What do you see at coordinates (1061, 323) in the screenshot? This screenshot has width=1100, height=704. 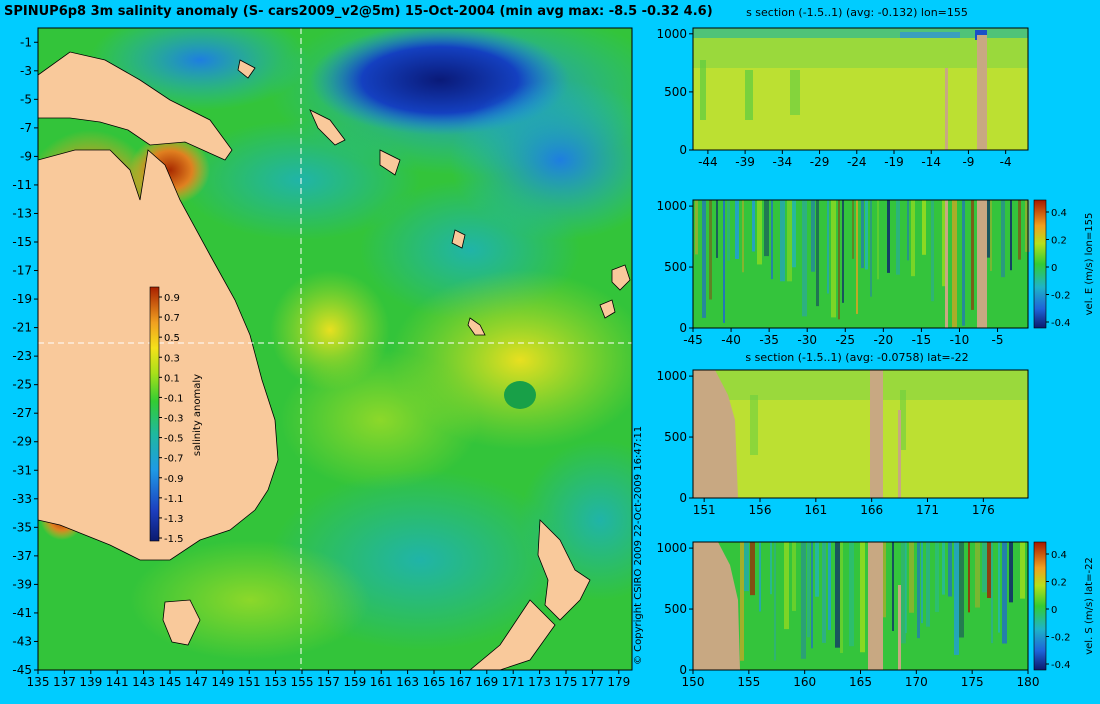 I see `panel2-cb-tick-label: -0.4` at bounding box center [1061, 323].